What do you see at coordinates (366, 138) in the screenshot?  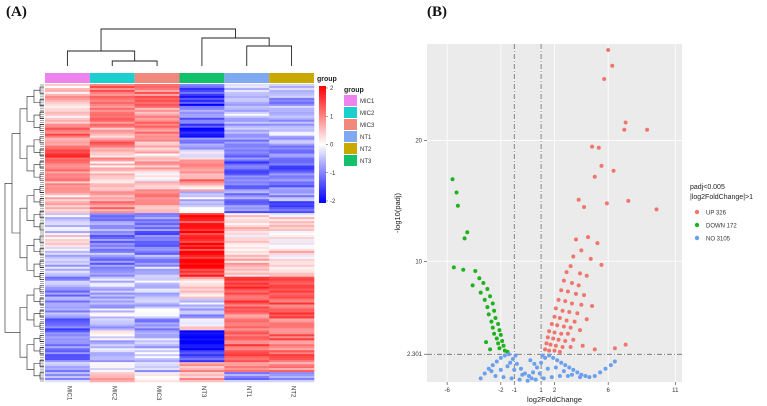 I see `group-legend-label: NT1` at bounding box center [366, 138].